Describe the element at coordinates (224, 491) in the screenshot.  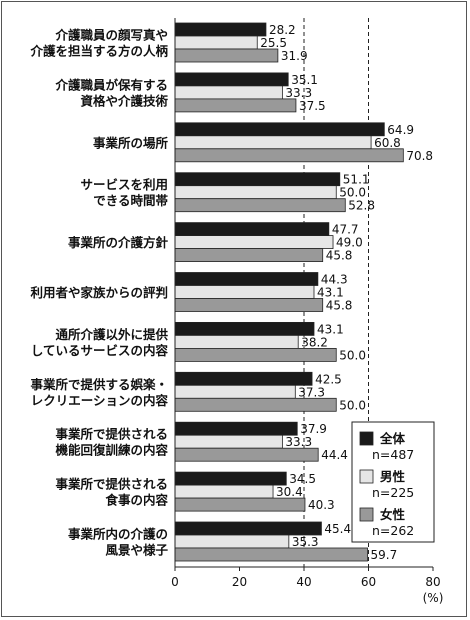
I see `bar-男性-9` at that location.